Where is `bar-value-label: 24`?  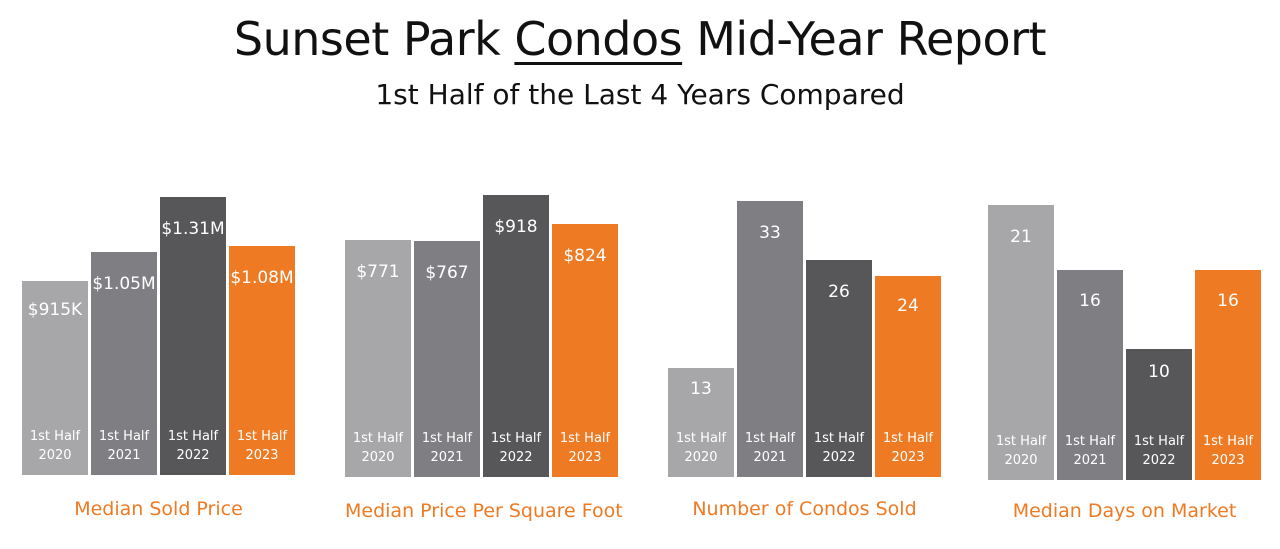 bar-value-label: 24 is located at coordinates (908, 306).